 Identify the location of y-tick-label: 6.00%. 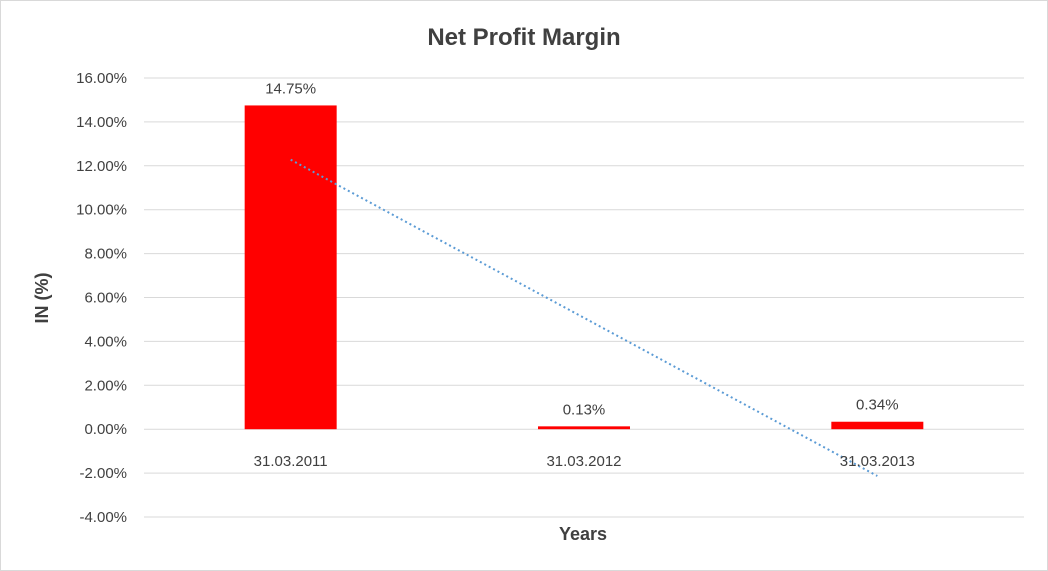
(105, 298).